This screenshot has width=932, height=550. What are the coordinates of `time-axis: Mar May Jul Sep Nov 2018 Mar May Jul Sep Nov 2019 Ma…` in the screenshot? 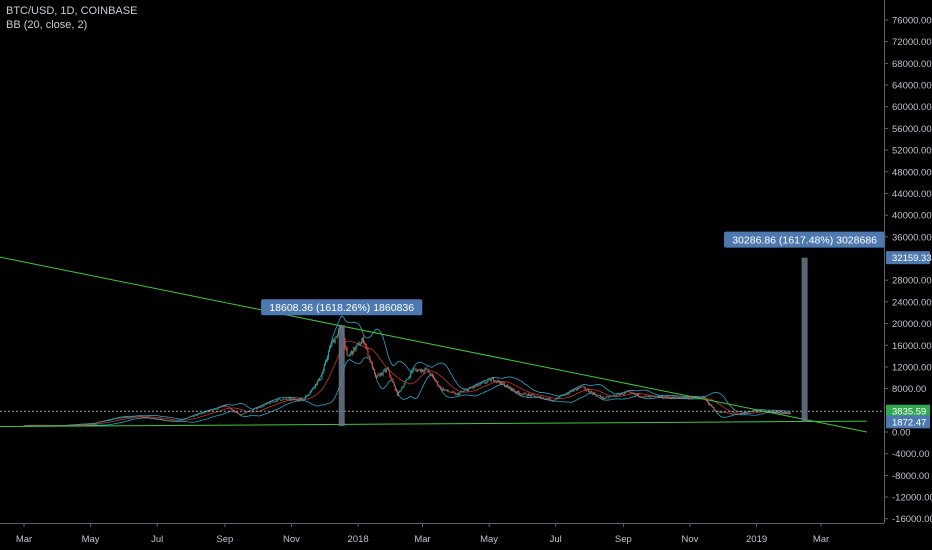 It's located at (442, 534).